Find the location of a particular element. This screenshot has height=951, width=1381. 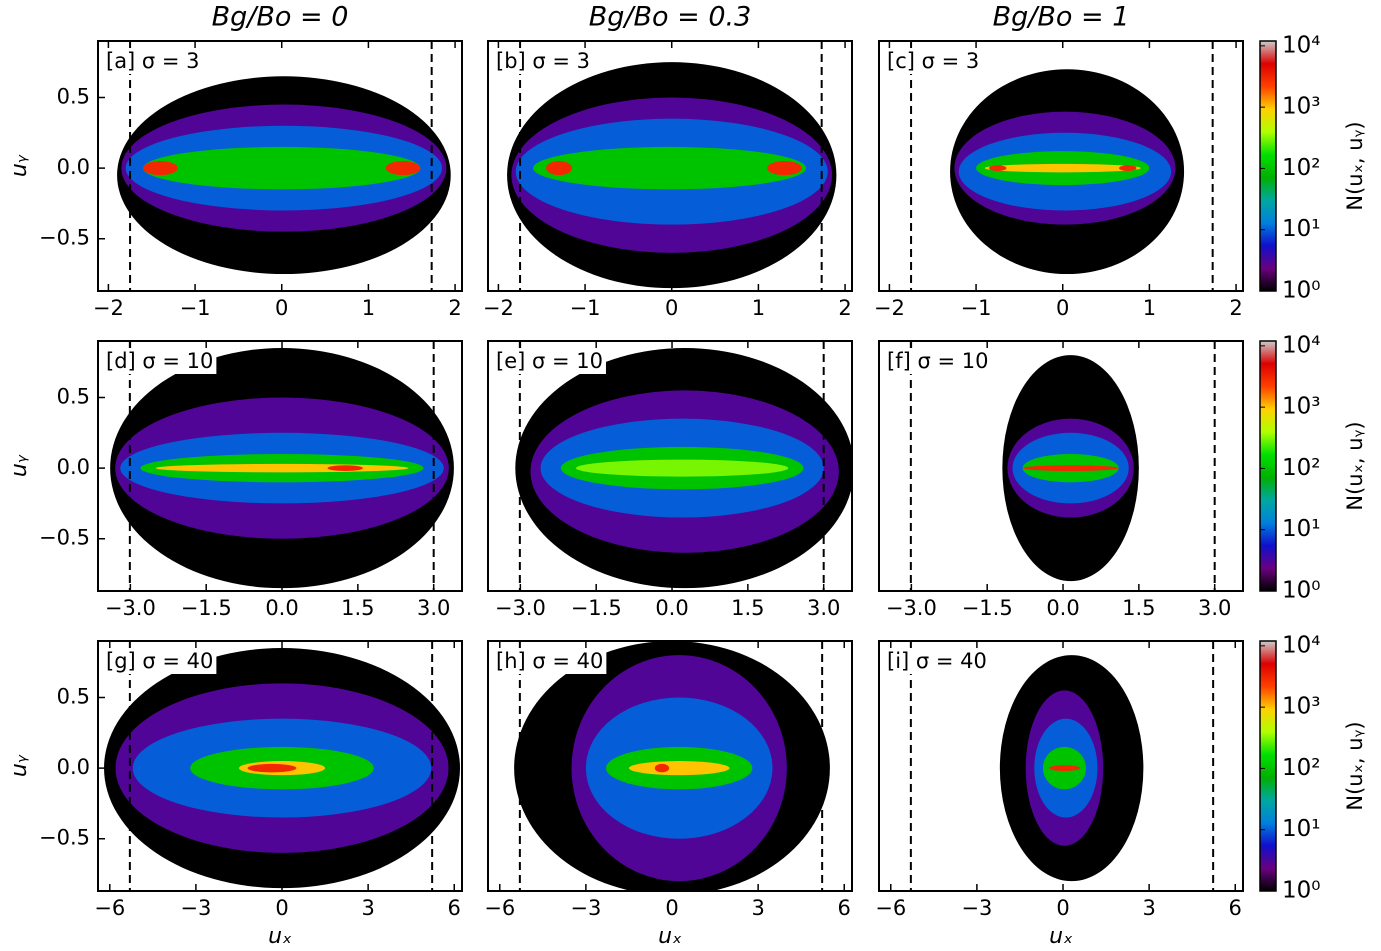

panel-label: [g] σ = 40 is located at coordinates (159, 661).